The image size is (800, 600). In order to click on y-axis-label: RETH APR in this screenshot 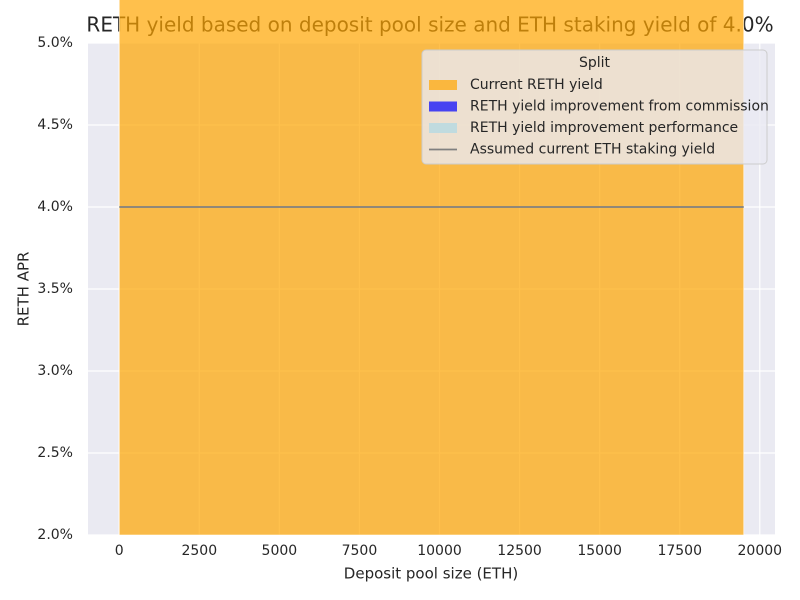, I will do `click(24, 289)`.